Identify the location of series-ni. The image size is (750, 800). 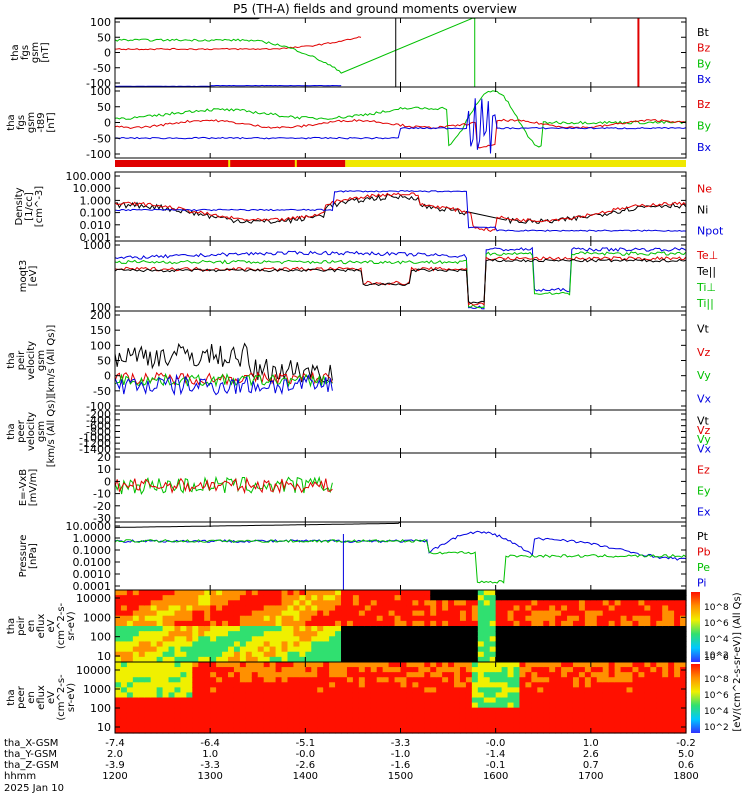
(400, 209).